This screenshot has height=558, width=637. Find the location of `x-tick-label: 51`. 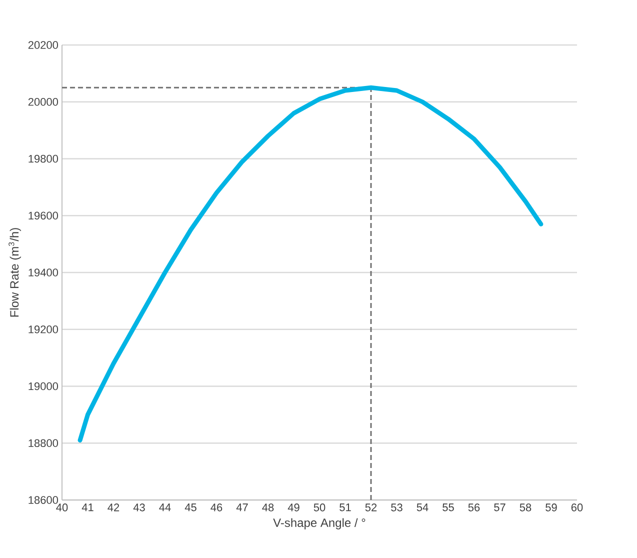

x-tick-label: 51 is located at coordinates (345, 508).